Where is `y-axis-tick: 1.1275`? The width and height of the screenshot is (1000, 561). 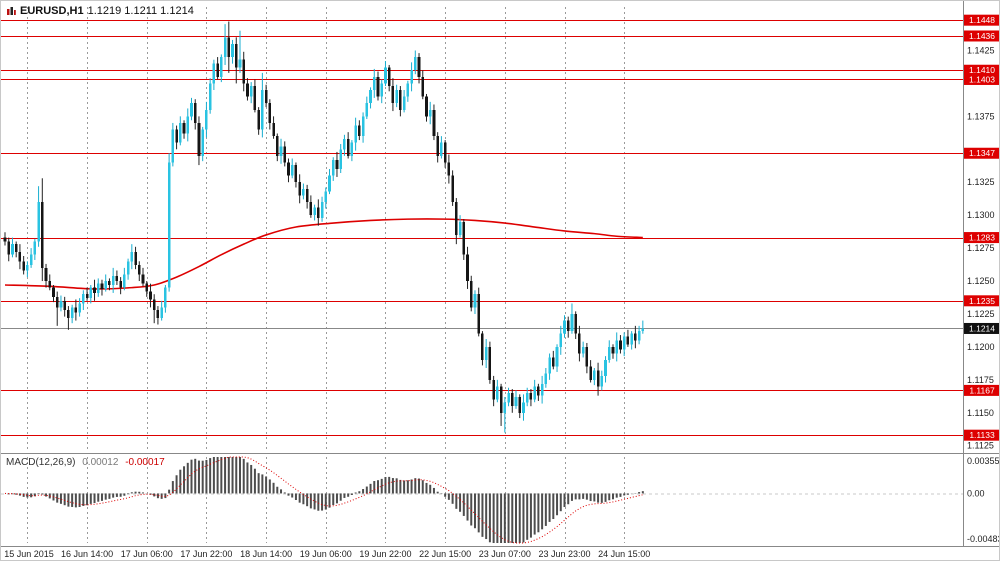 y-axis-tick: 1.1275 is located at coordinates (981, 248).